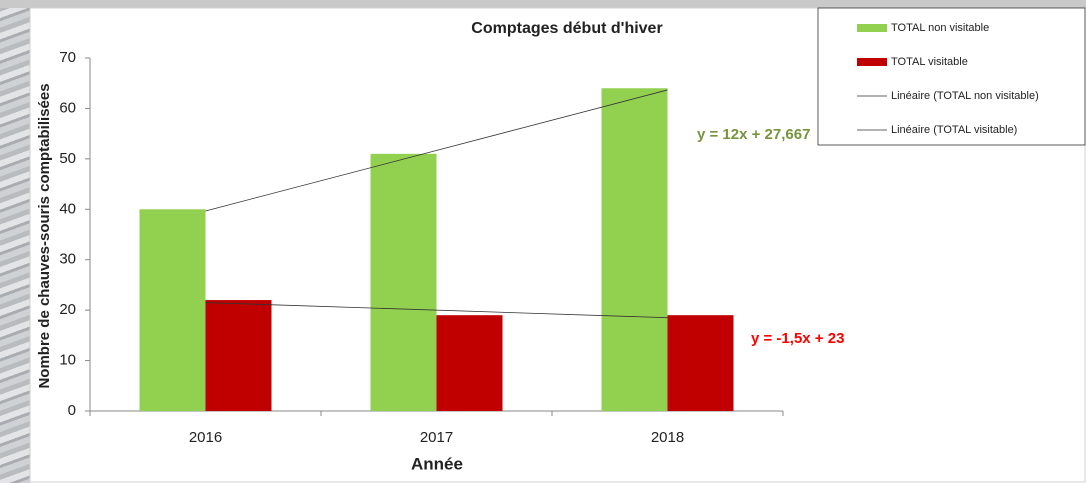  Describe the element at coordinates (67, 309) in the screenshot. I see `y-tick-label: 20` at that location.